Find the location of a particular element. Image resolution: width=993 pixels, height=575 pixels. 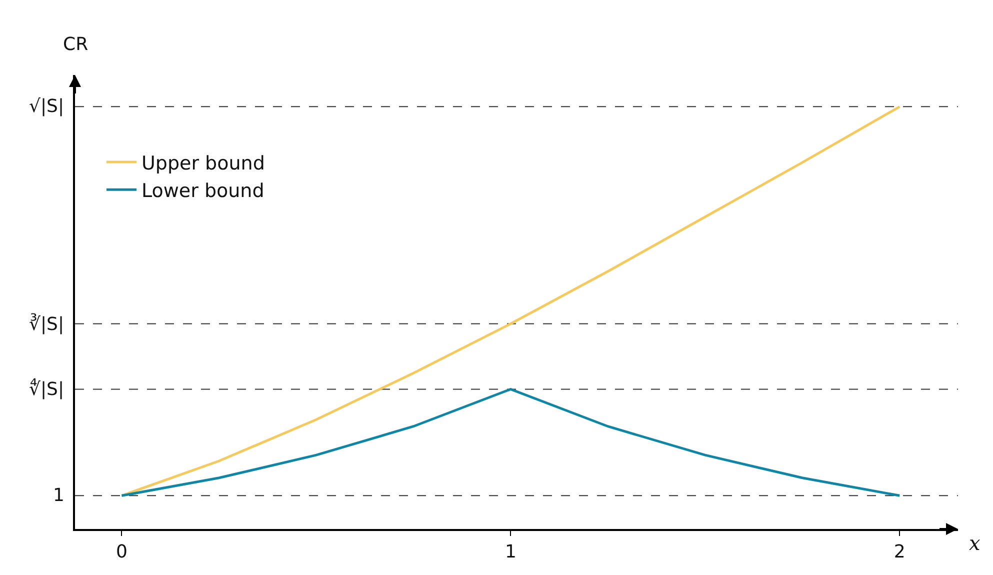

ref-line-label: √|S| is located at coordinates (46, 106).